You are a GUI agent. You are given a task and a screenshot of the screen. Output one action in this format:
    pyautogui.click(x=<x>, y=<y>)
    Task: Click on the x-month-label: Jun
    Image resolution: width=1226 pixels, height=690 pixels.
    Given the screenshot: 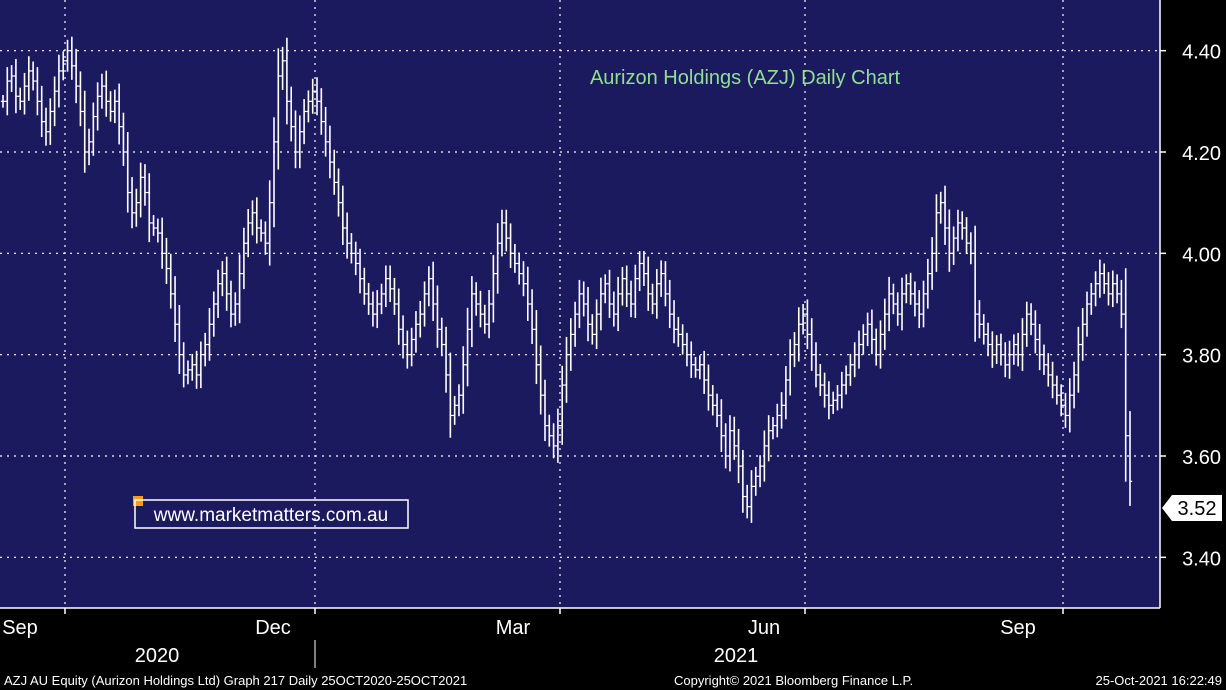 What is the action you would take?
    pyautogui.click(x=764, y=628)
    